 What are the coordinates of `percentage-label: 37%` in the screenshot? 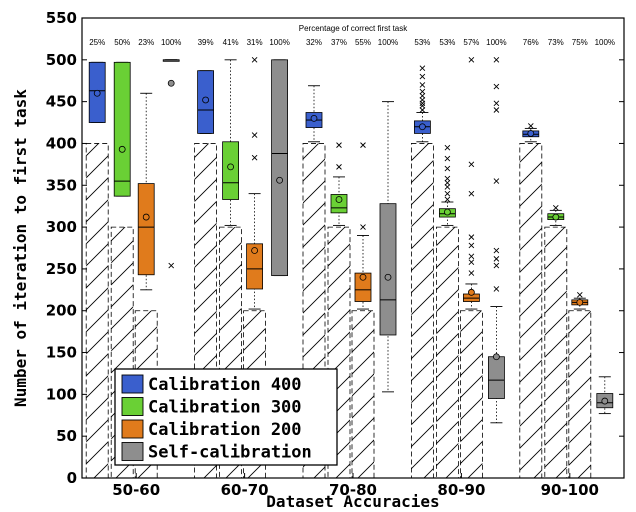 It's located at (339, 42).